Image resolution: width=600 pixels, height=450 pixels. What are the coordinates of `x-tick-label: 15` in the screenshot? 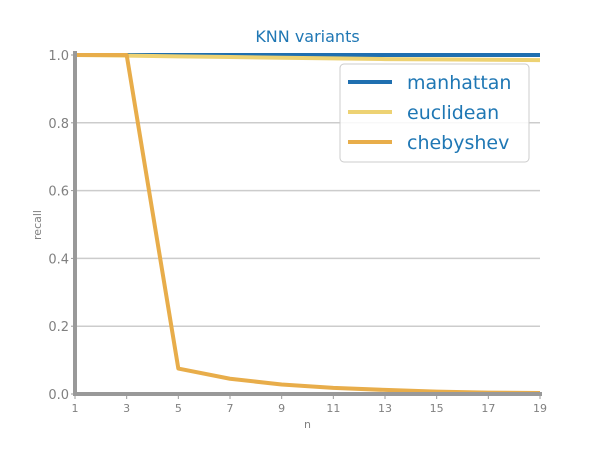 It's located at (437, 408).